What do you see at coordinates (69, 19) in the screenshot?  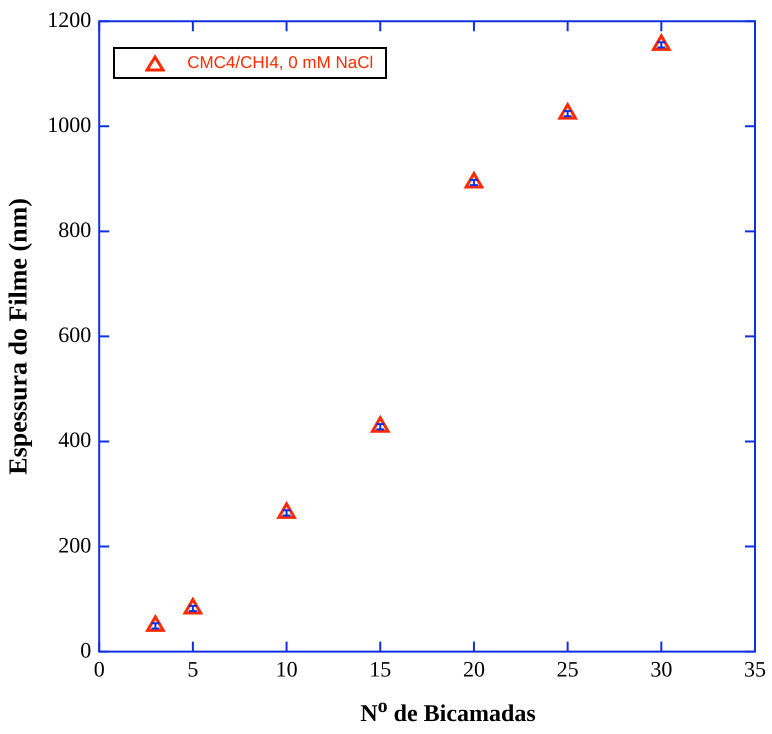 I see `y-tick-label: 1200` at bounding box center [69, 19].